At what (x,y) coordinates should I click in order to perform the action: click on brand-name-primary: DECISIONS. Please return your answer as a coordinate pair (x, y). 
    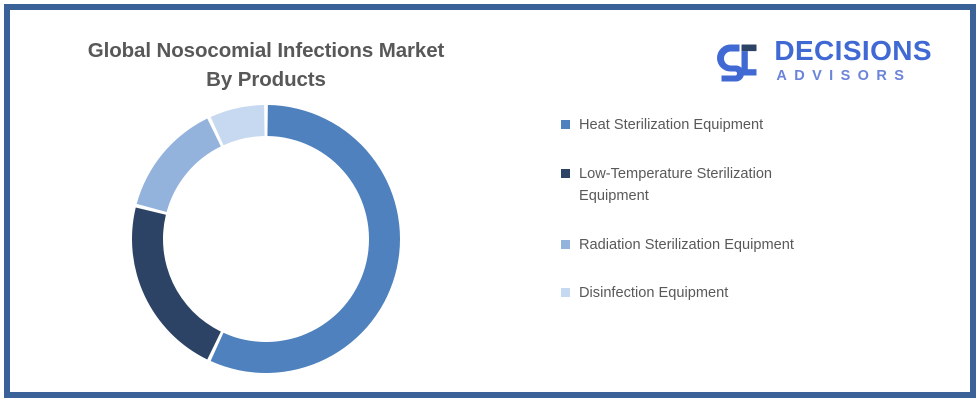
    Looking at the image, I should click on (853, 50).